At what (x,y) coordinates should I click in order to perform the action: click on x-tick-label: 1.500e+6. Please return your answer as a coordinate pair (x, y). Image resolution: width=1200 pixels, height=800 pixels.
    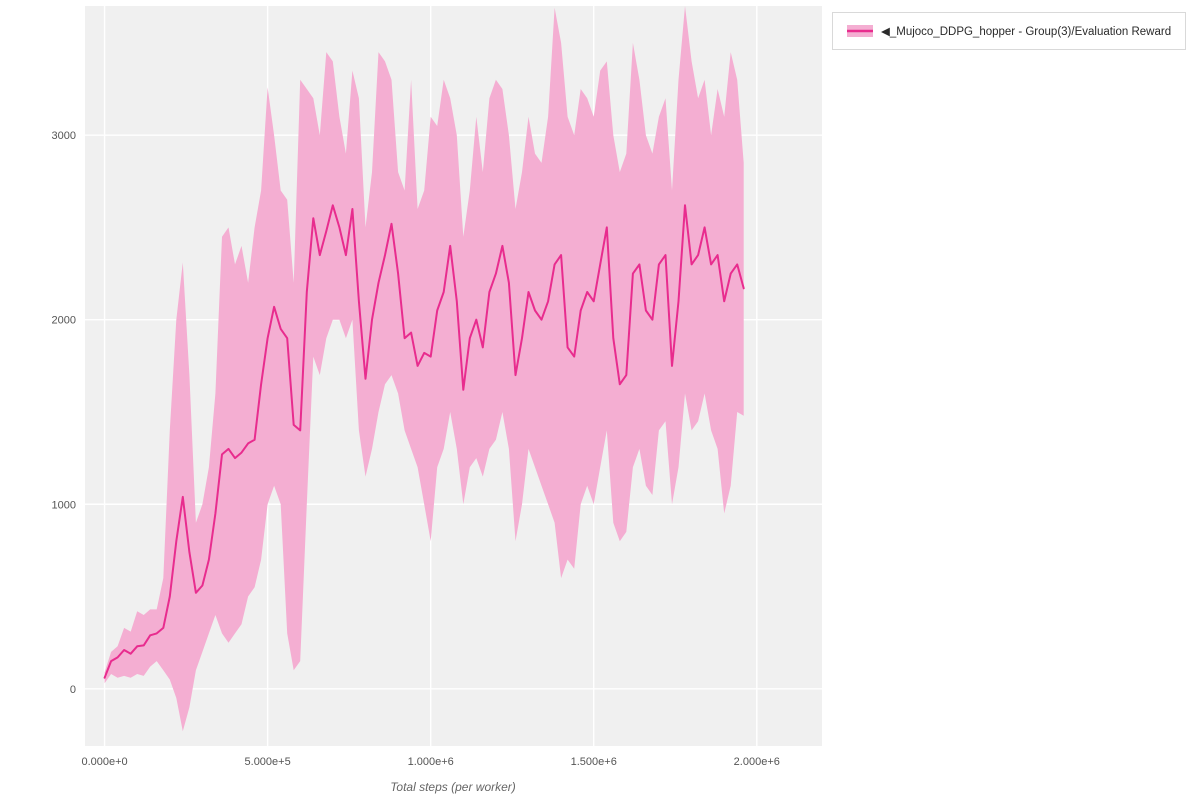
    Looking at the image, I should click on (594, 762).